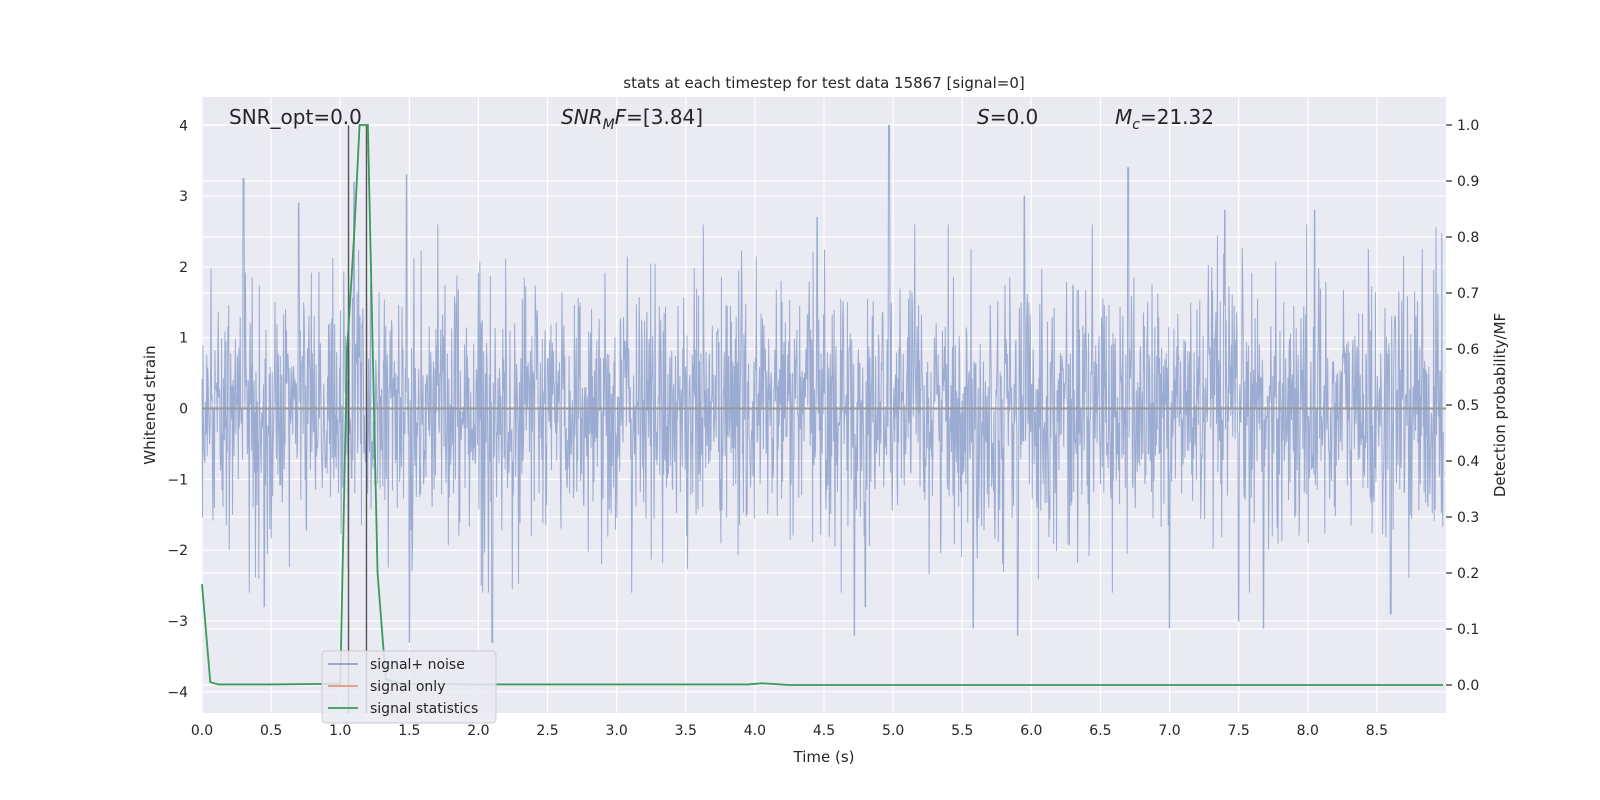  I want to click on x-axis-label: Time (s), so click(824, 757).